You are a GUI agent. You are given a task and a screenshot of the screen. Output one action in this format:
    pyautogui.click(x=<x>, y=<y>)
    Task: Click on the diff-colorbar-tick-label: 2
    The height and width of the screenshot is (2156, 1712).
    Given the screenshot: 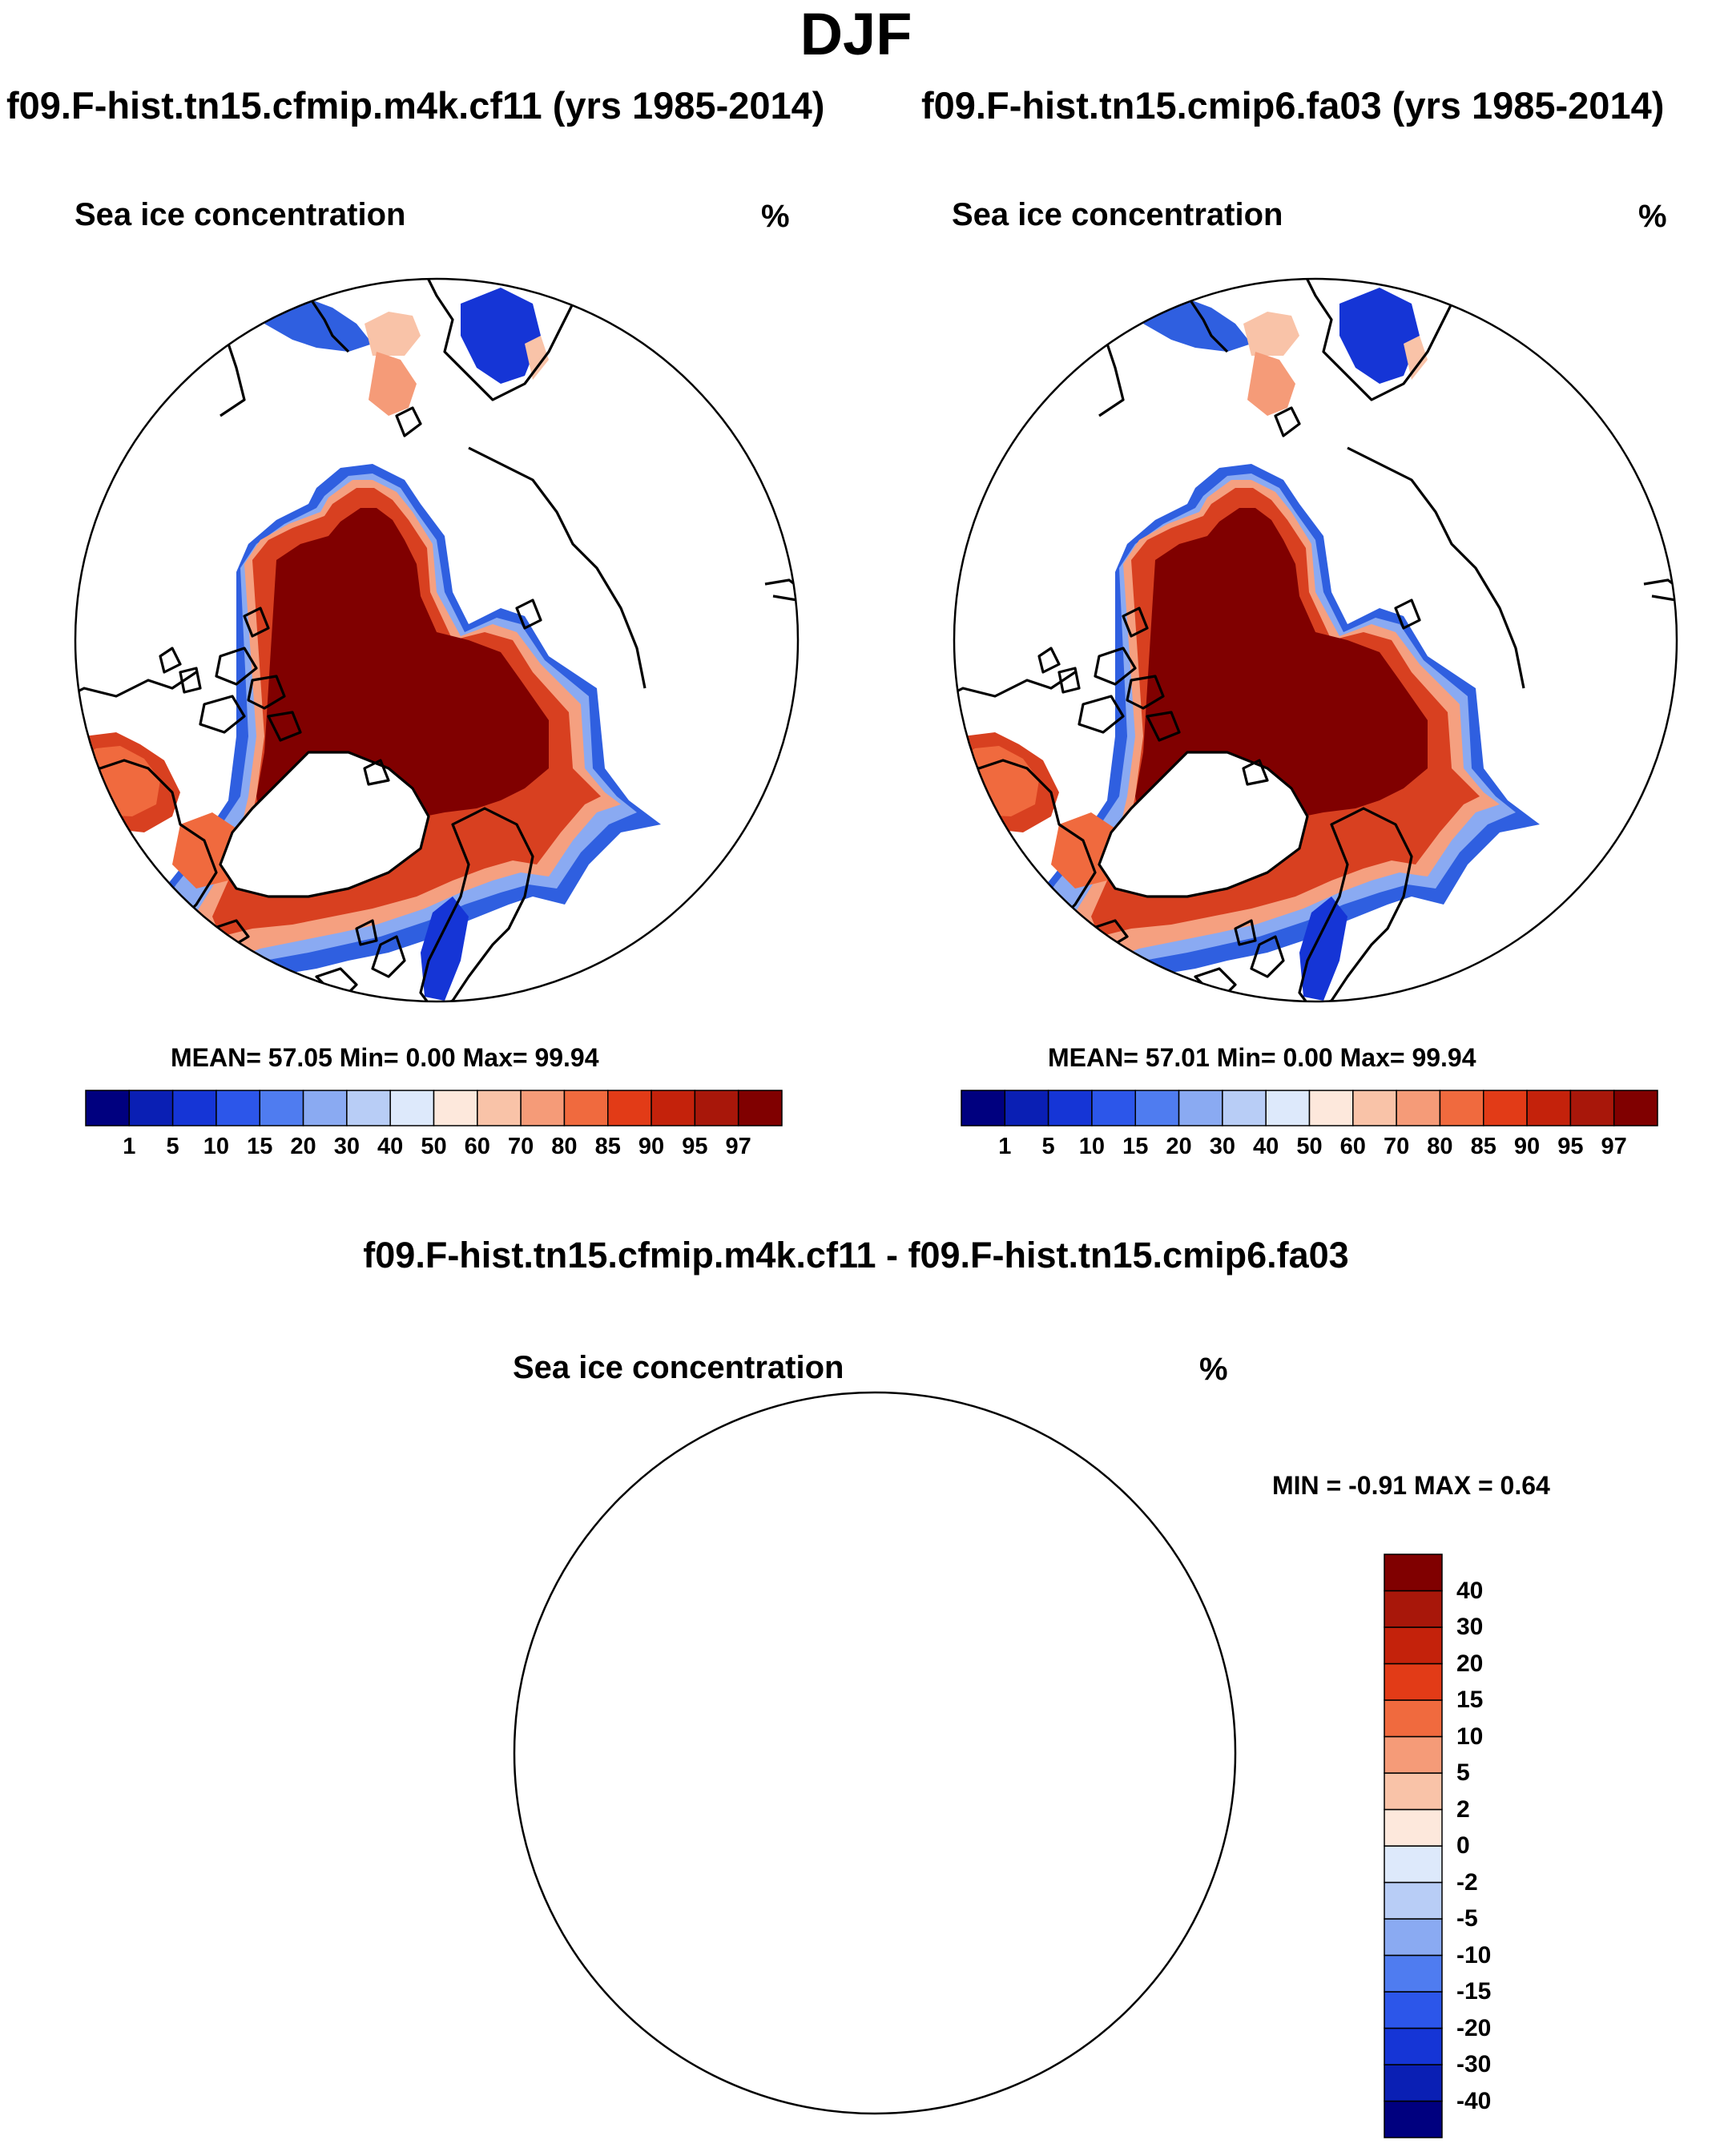 What is the action you would take?
    pyautogui.click(x=1463, y=1809)
    